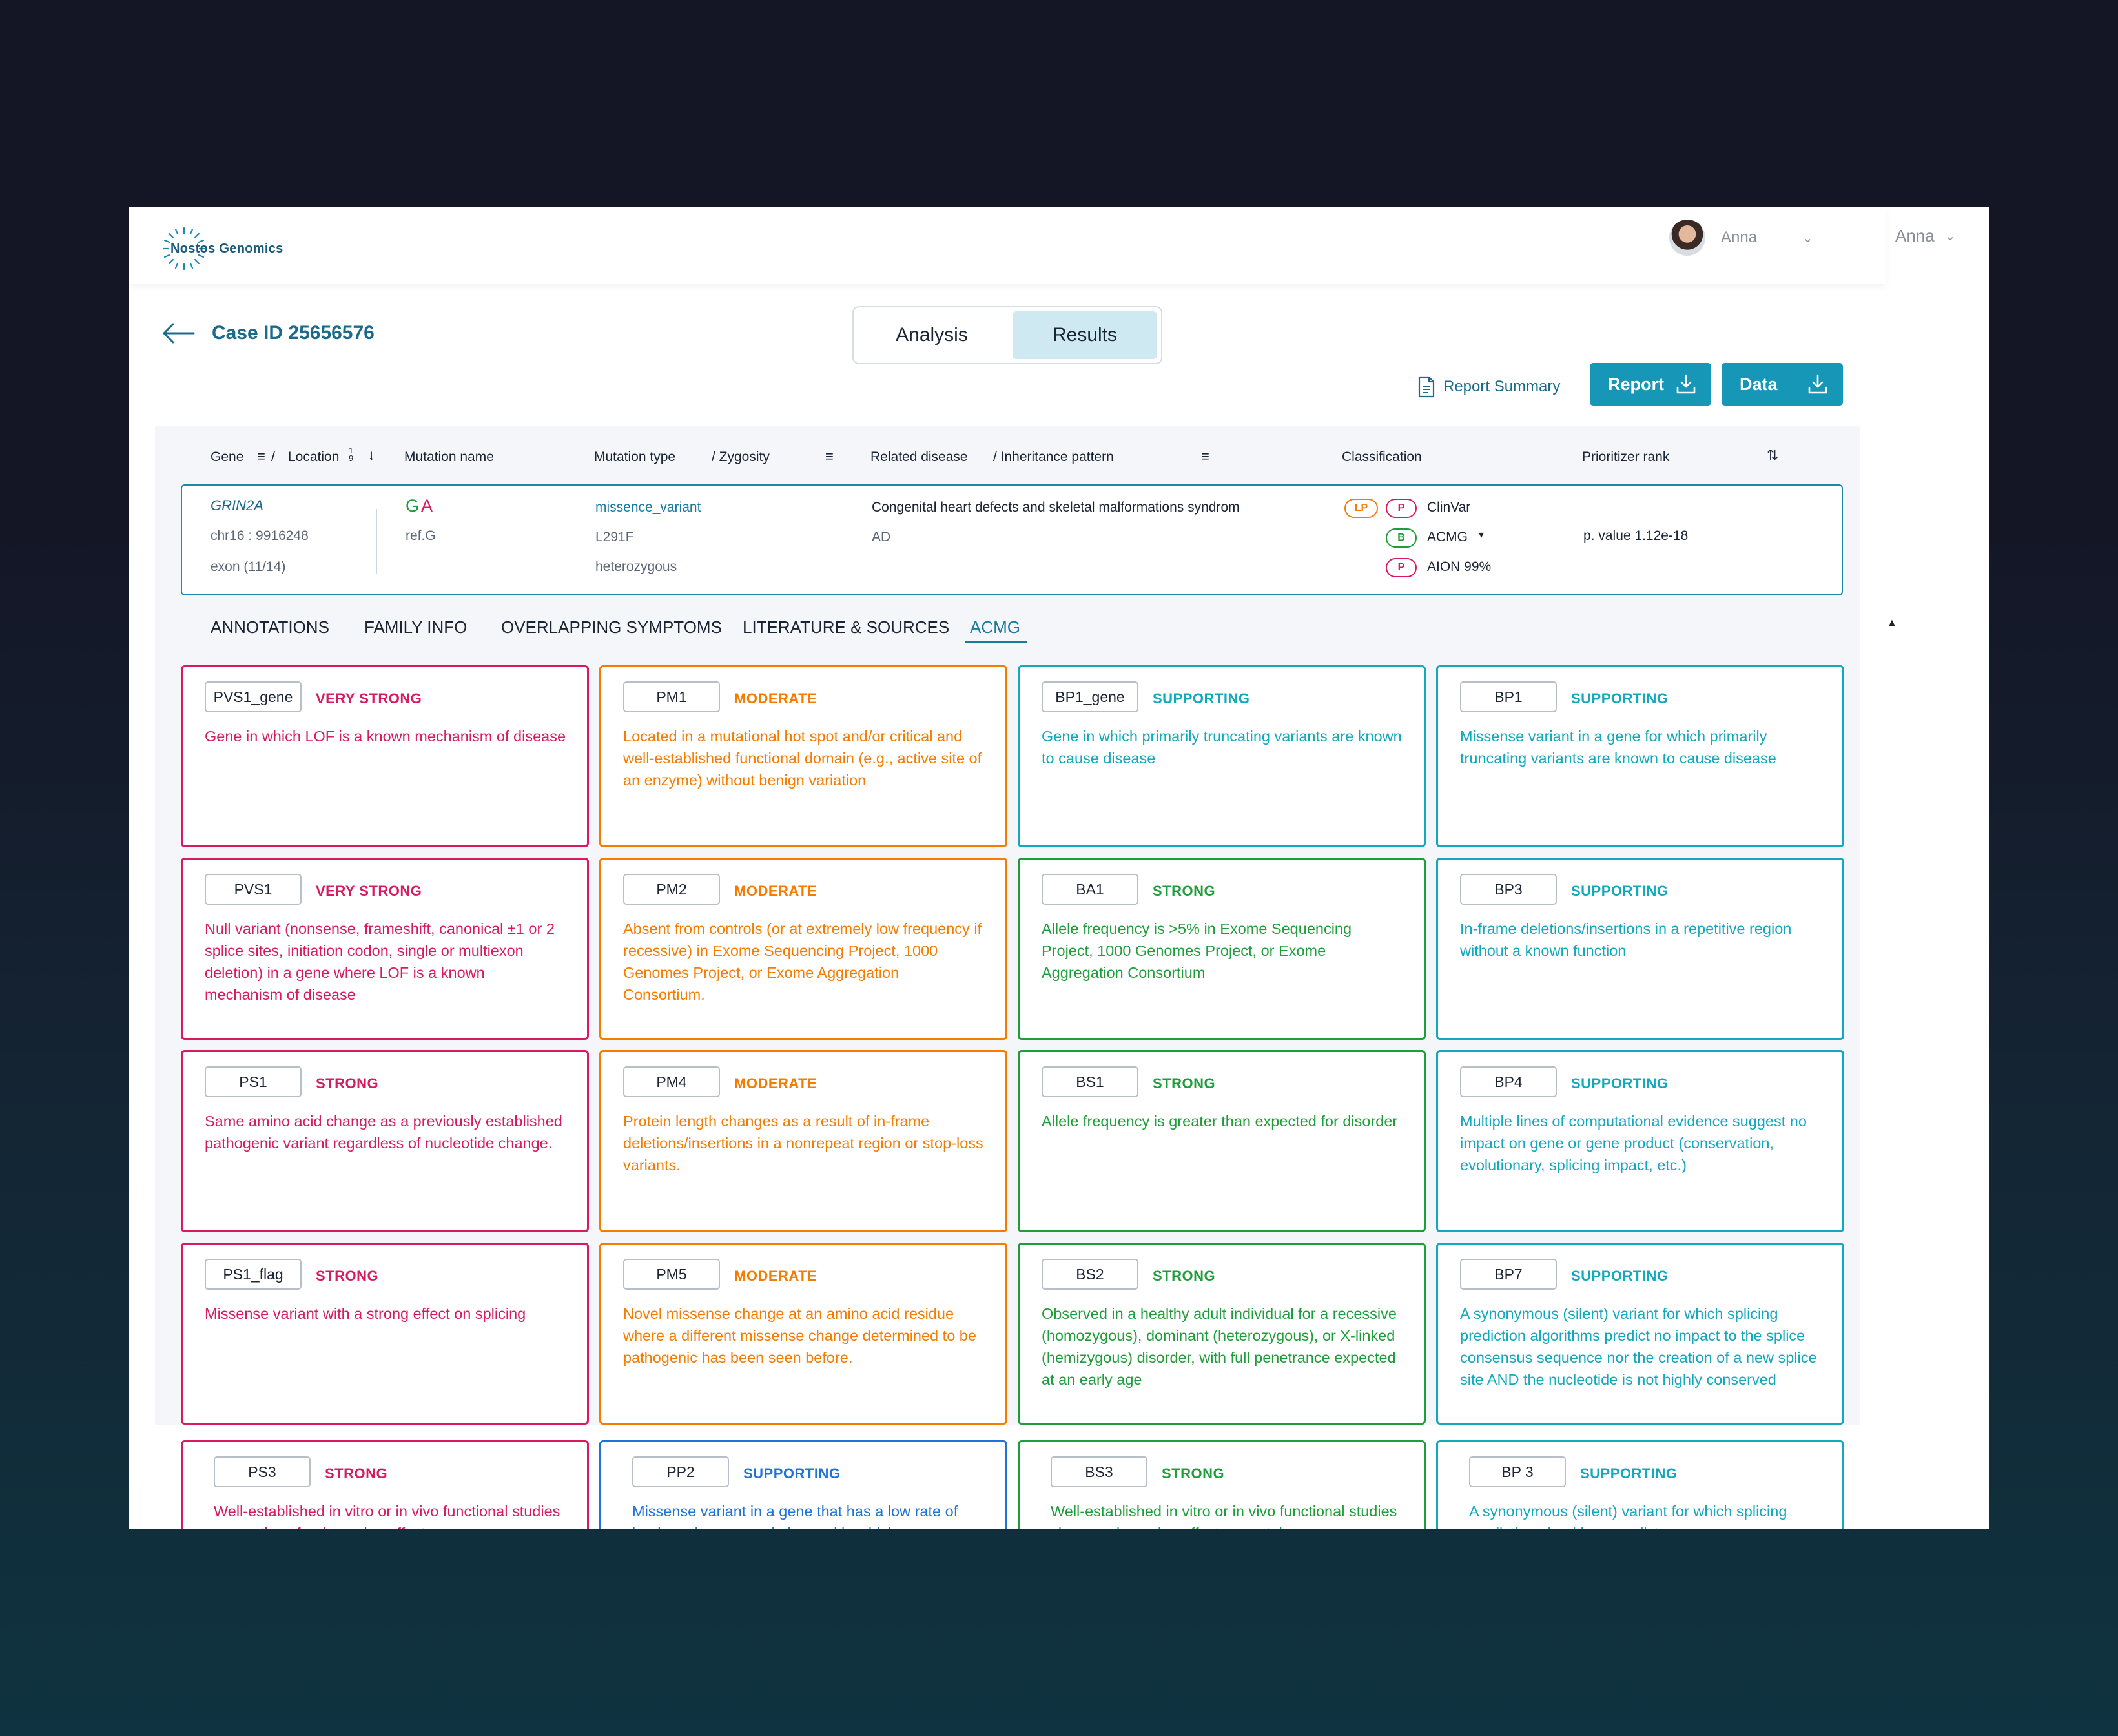  Describe the element at coordinates (1626, 457) in the screenshot. I see `header-prioritizer-rank: Prioritizer rank` at that location.